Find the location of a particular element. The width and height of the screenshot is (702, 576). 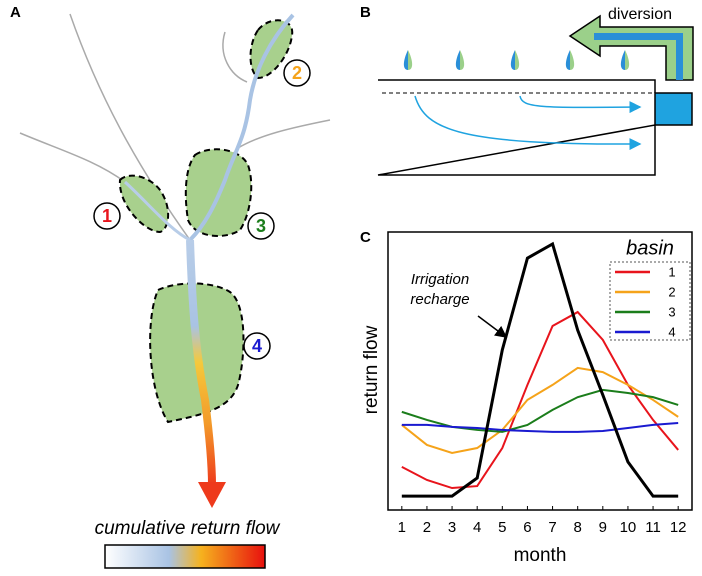

basin-label: 2 is located at coordinates (297, 73).